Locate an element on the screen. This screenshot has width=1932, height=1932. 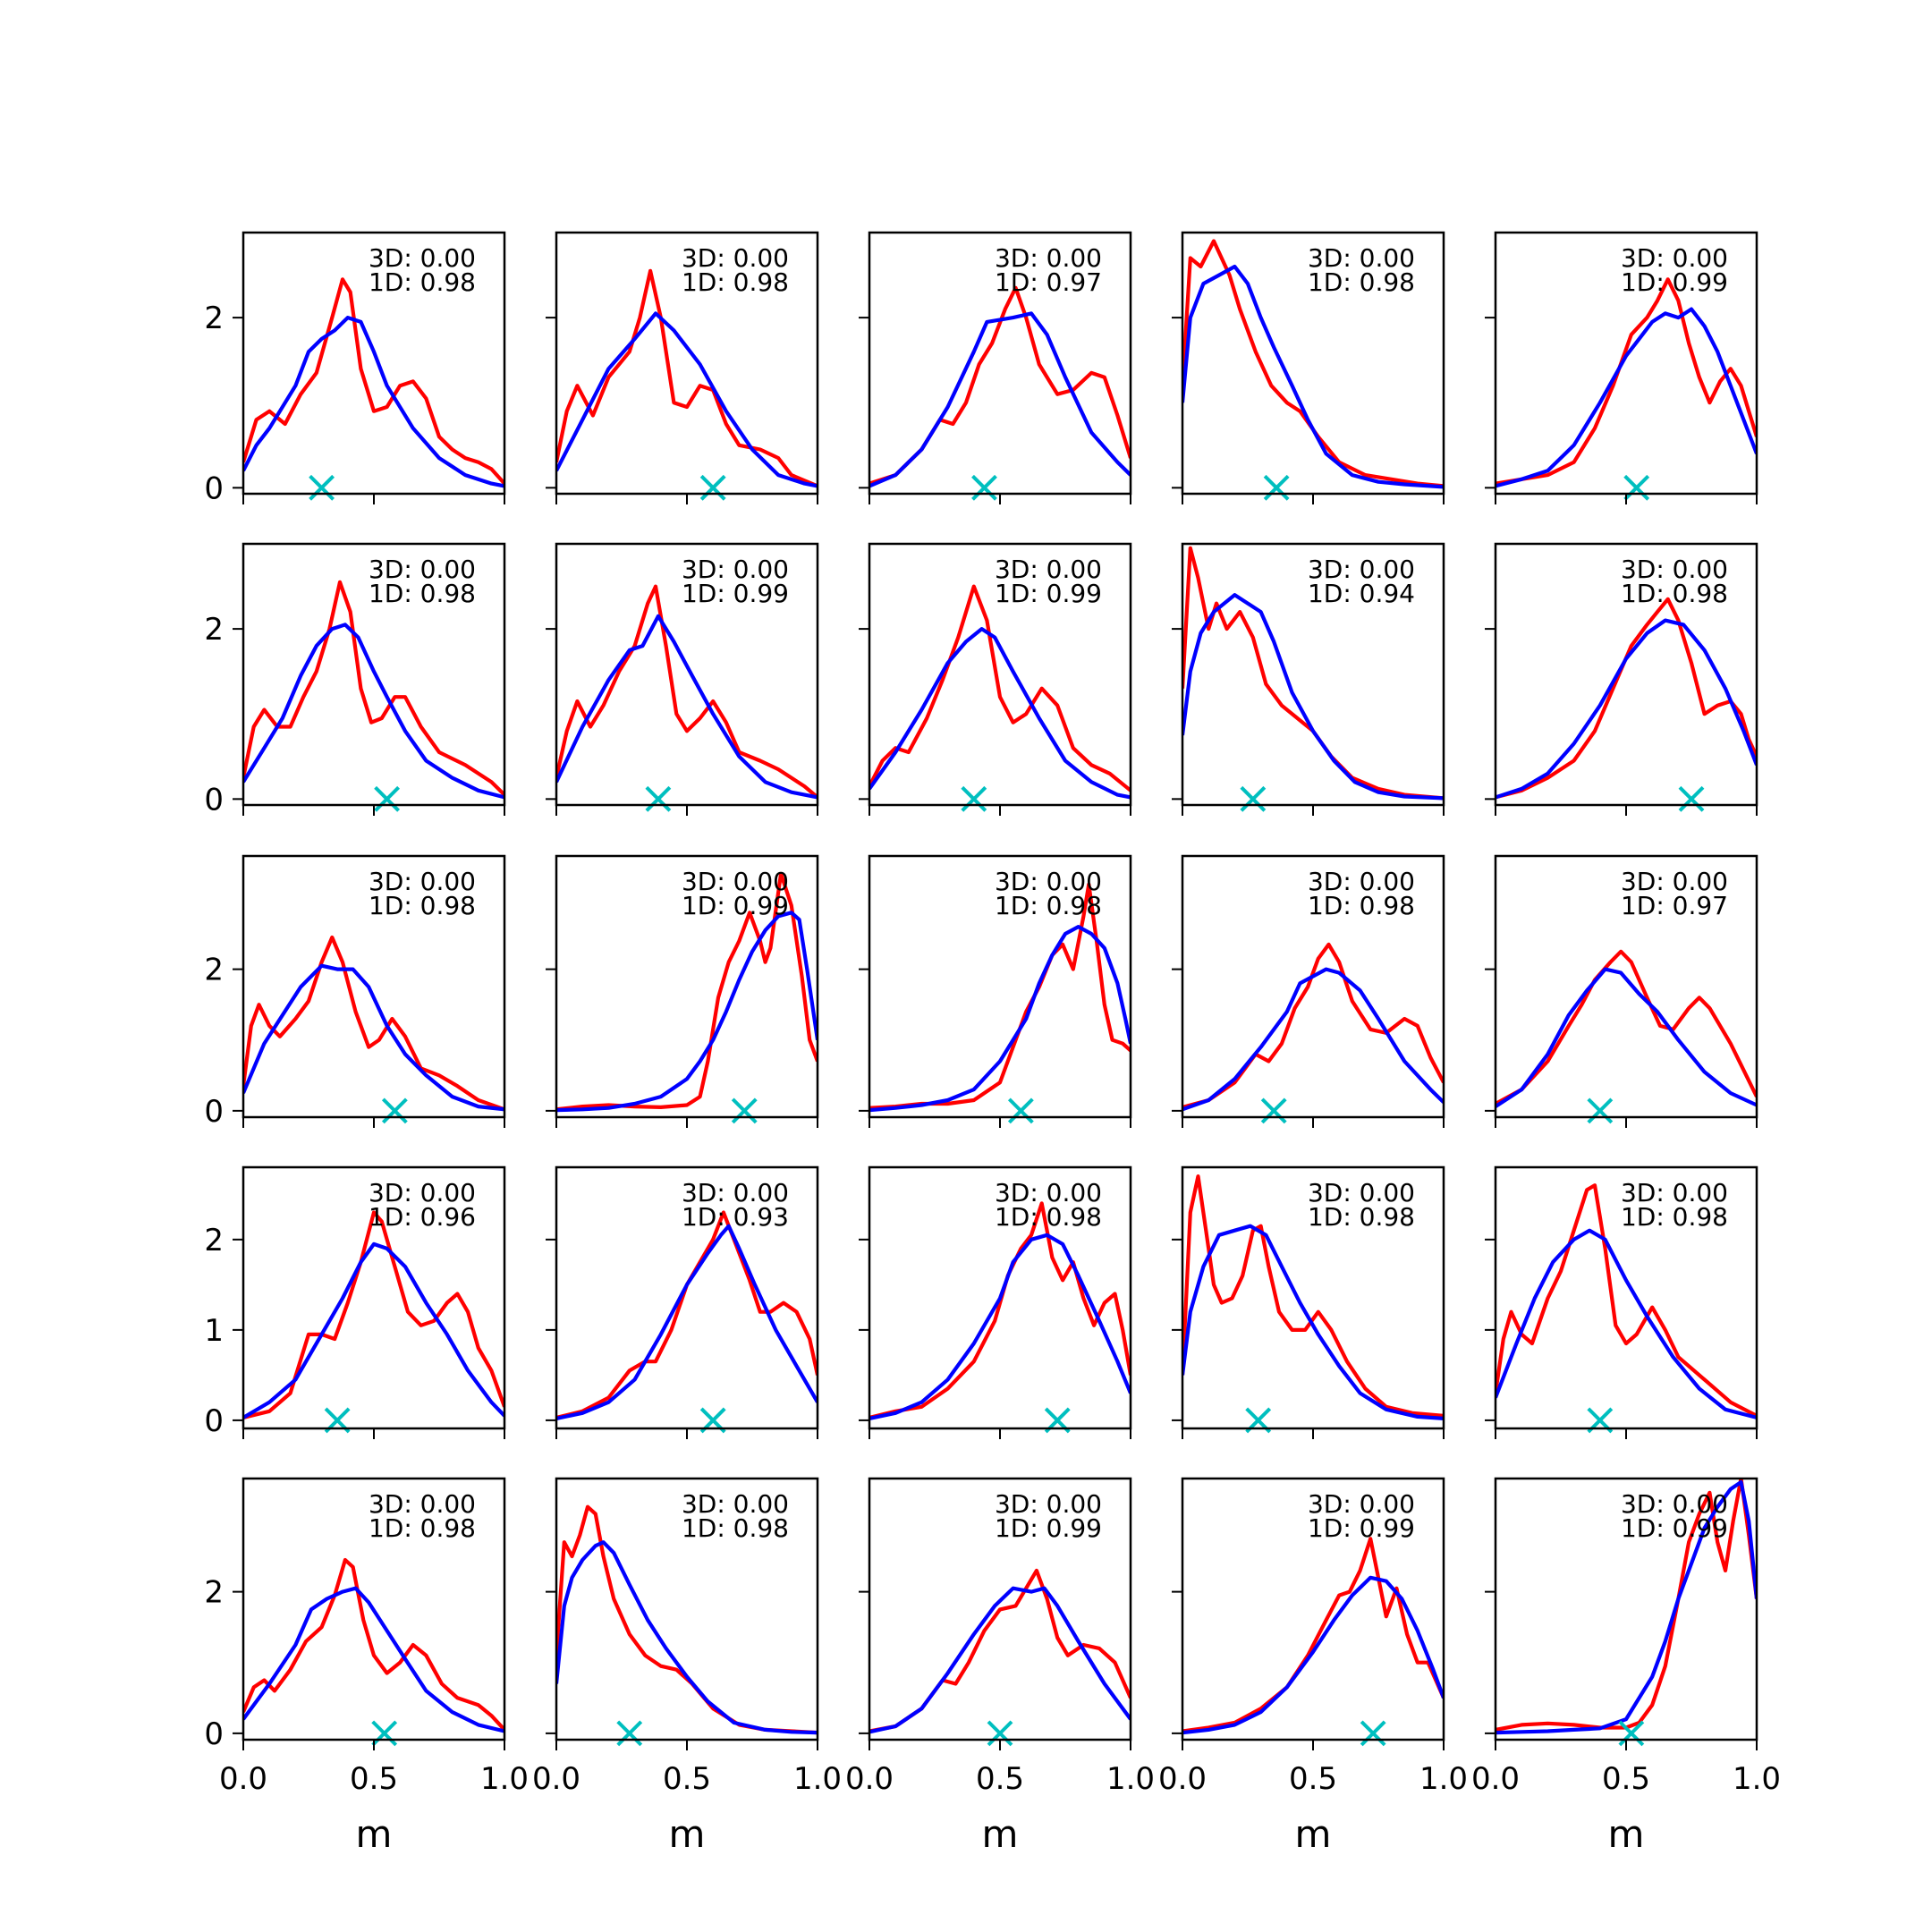
y-tick-label: 1 is located at coordinates (214, 1331).